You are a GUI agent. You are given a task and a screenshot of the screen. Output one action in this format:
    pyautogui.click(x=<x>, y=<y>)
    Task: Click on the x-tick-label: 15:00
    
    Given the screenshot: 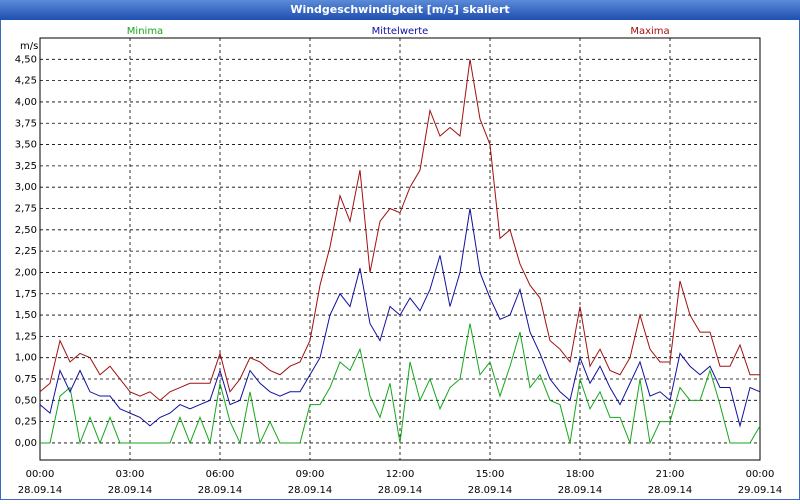 What is the action you would take?
    pyautogui.click(x=490, y=474)
    